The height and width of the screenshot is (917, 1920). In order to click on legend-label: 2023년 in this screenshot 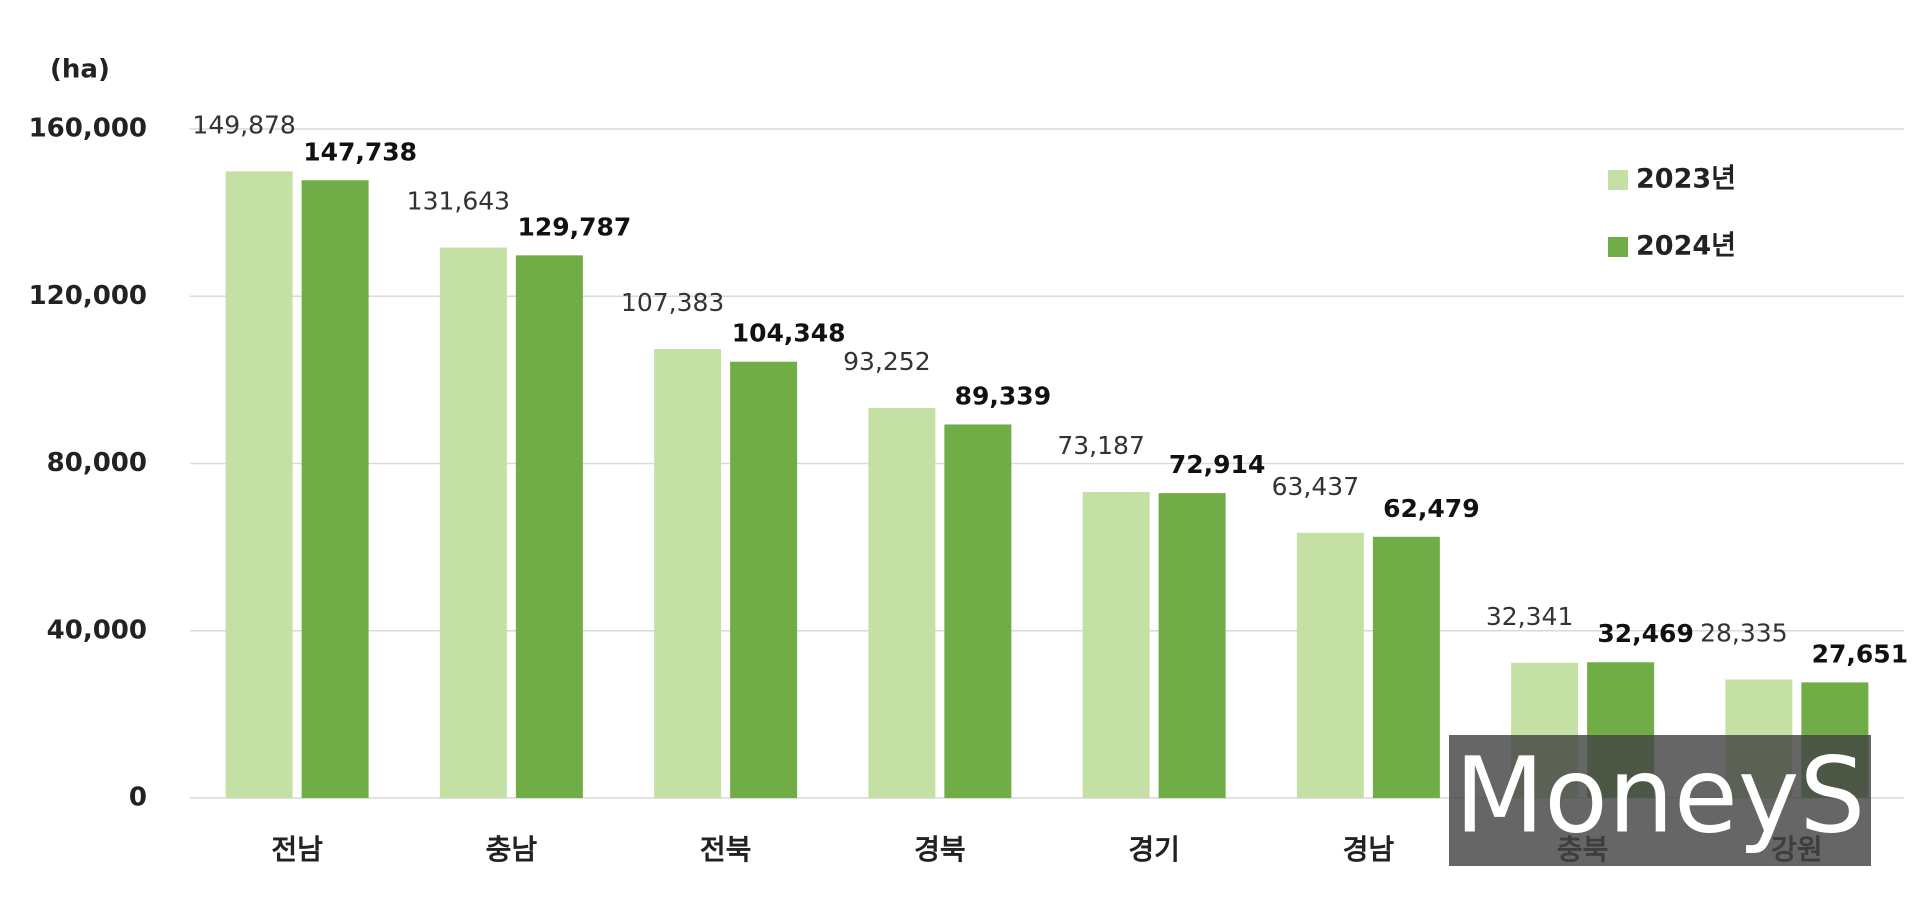, I will do `click(1686, 179)`.